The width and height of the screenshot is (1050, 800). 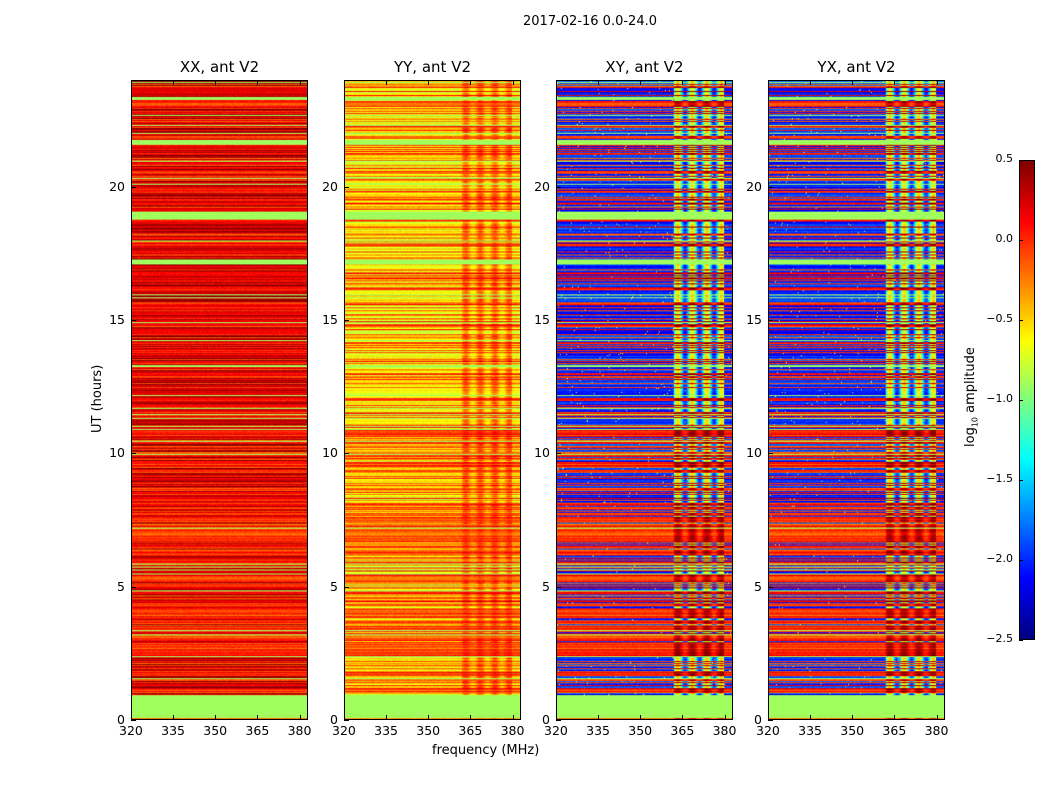 I want to click on colorbar-tick-label: 0.5, so click(x=1004, y=158).